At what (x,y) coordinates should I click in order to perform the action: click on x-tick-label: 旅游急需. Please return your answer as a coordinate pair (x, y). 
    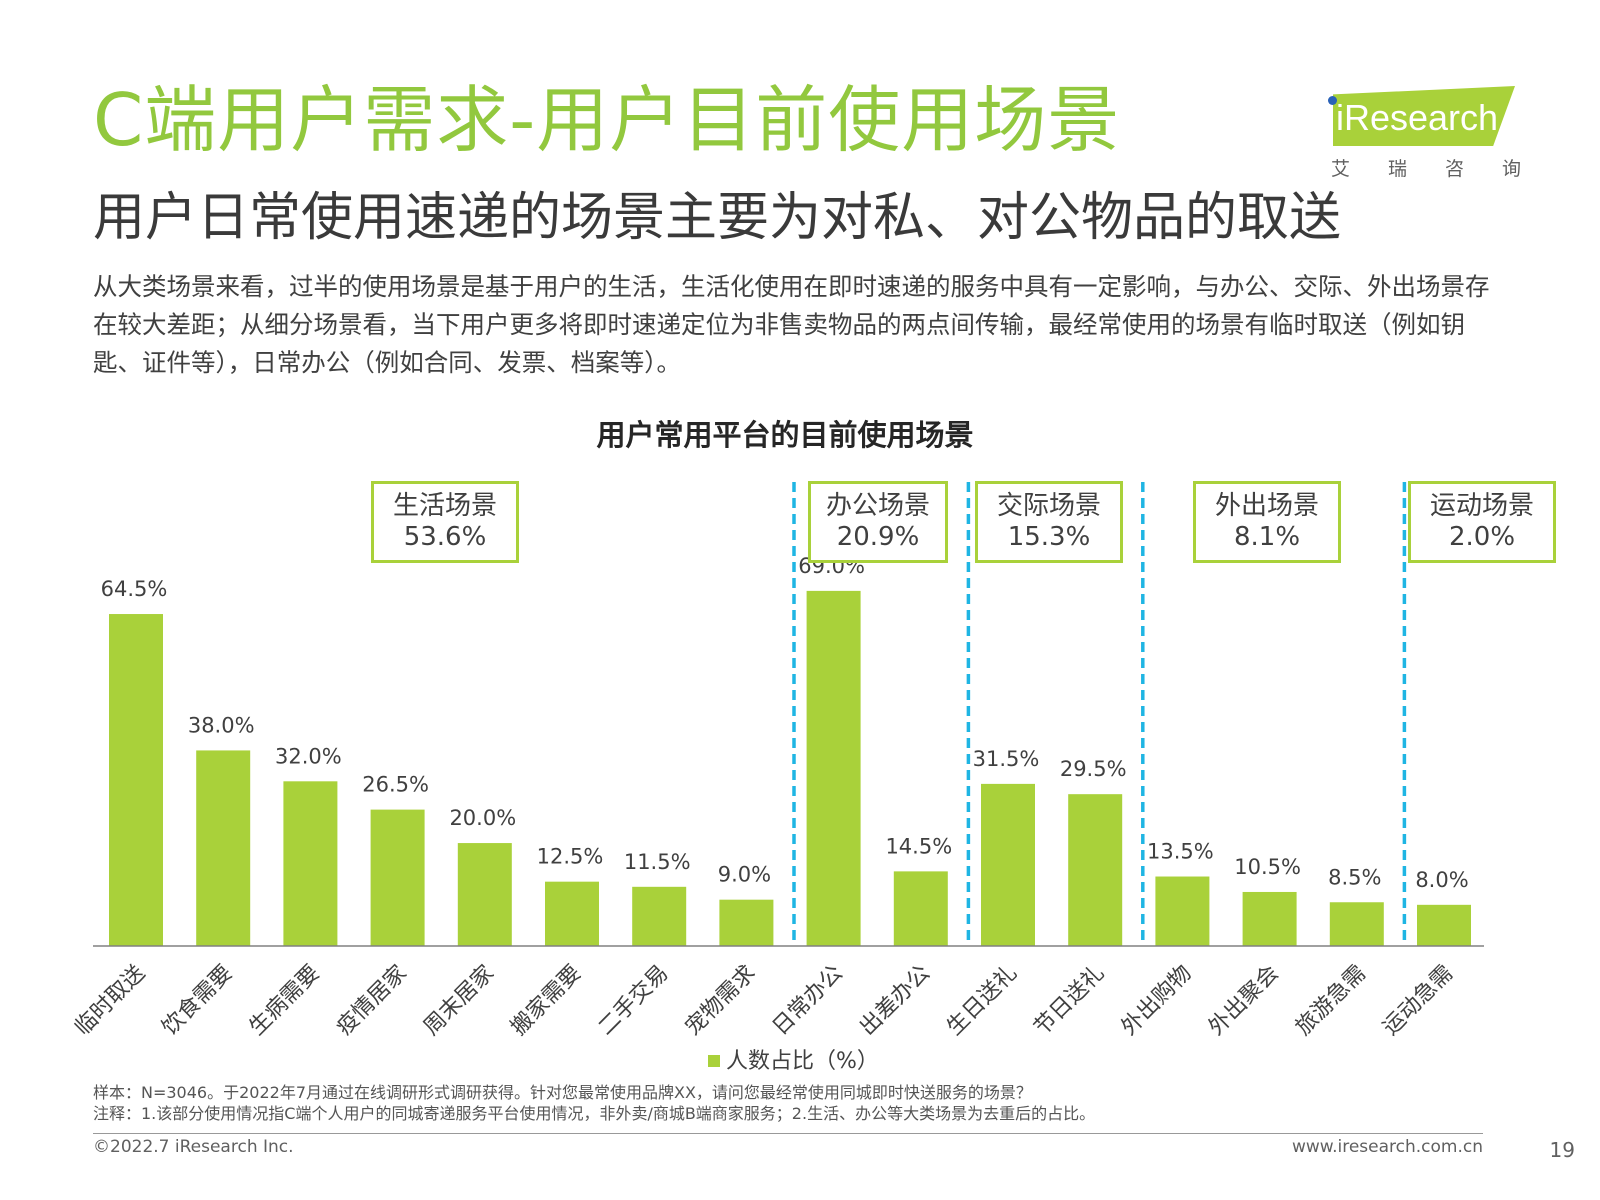
    Looking at the image, I should click on (1331, 1001).